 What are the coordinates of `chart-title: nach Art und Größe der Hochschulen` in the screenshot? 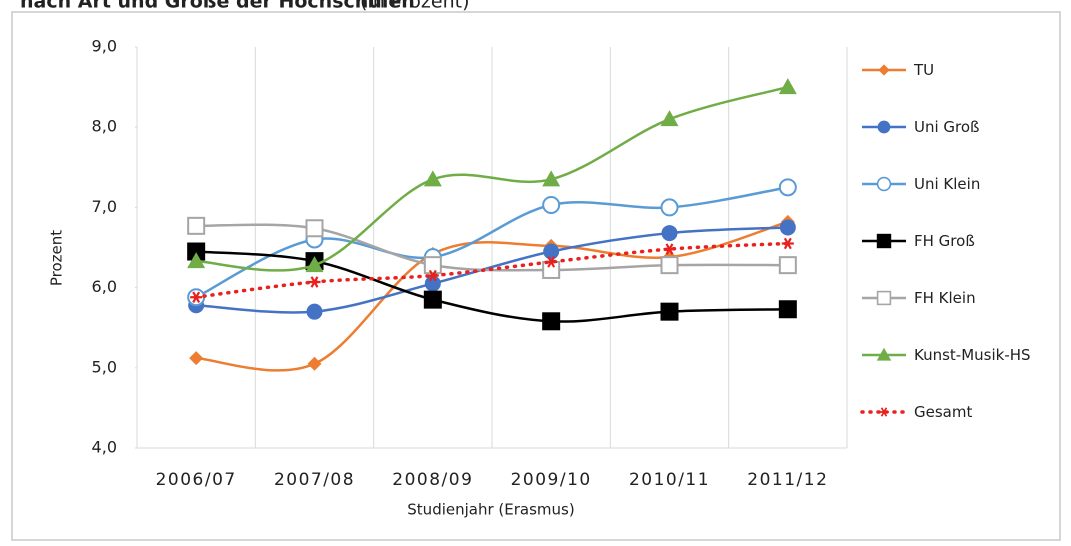 It's located at (217, 6).